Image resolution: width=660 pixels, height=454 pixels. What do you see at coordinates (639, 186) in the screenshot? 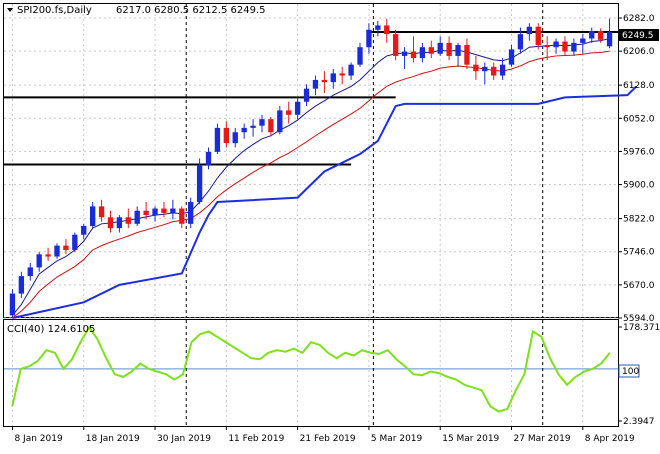
I see `price-tick-label: 5900.0` at bounding box center [639, 186].